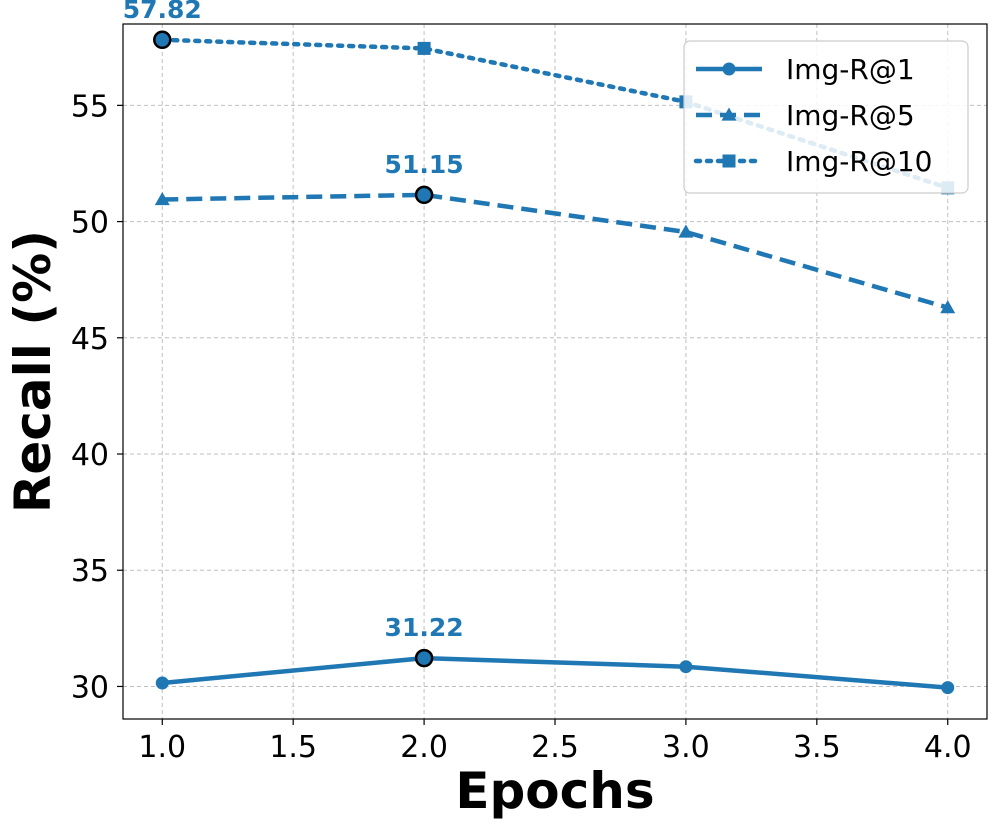  I want to click on legend-label: Img-R@5, so click(850, 115).